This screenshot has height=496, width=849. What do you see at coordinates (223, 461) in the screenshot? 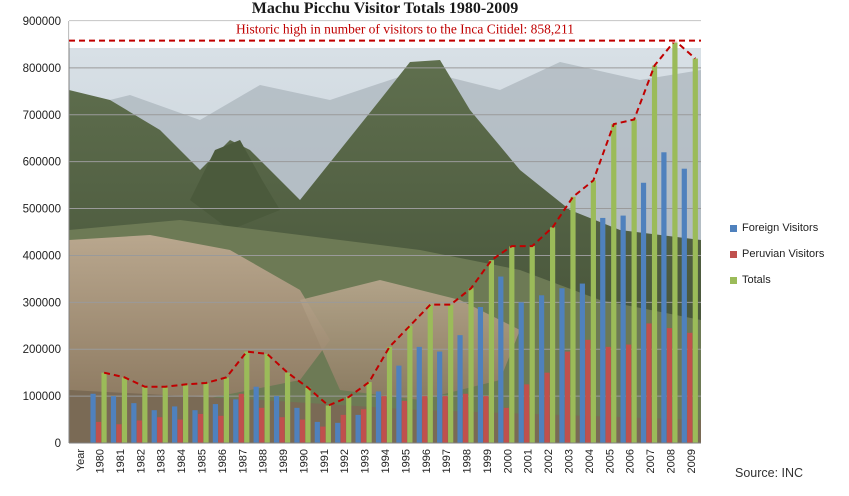
I see `x-tick-label: 1986` at bounding box center [223, 461].